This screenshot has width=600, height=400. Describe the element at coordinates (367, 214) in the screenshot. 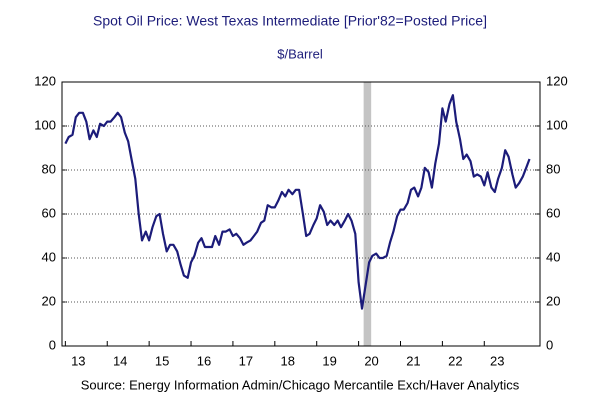

I see `shaded-period` at that location.